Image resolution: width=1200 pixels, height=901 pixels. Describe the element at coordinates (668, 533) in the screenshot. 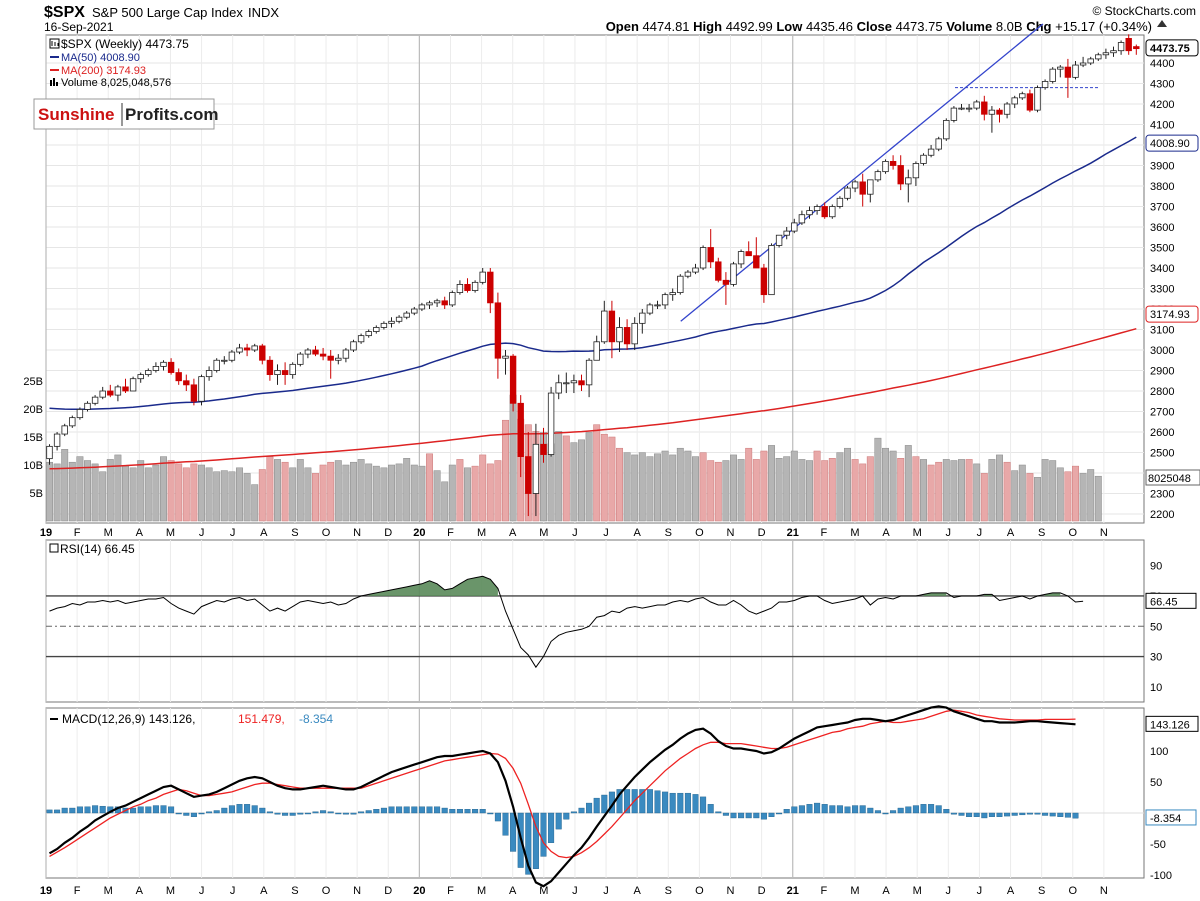

I see `time-tick-label: S` at that location.